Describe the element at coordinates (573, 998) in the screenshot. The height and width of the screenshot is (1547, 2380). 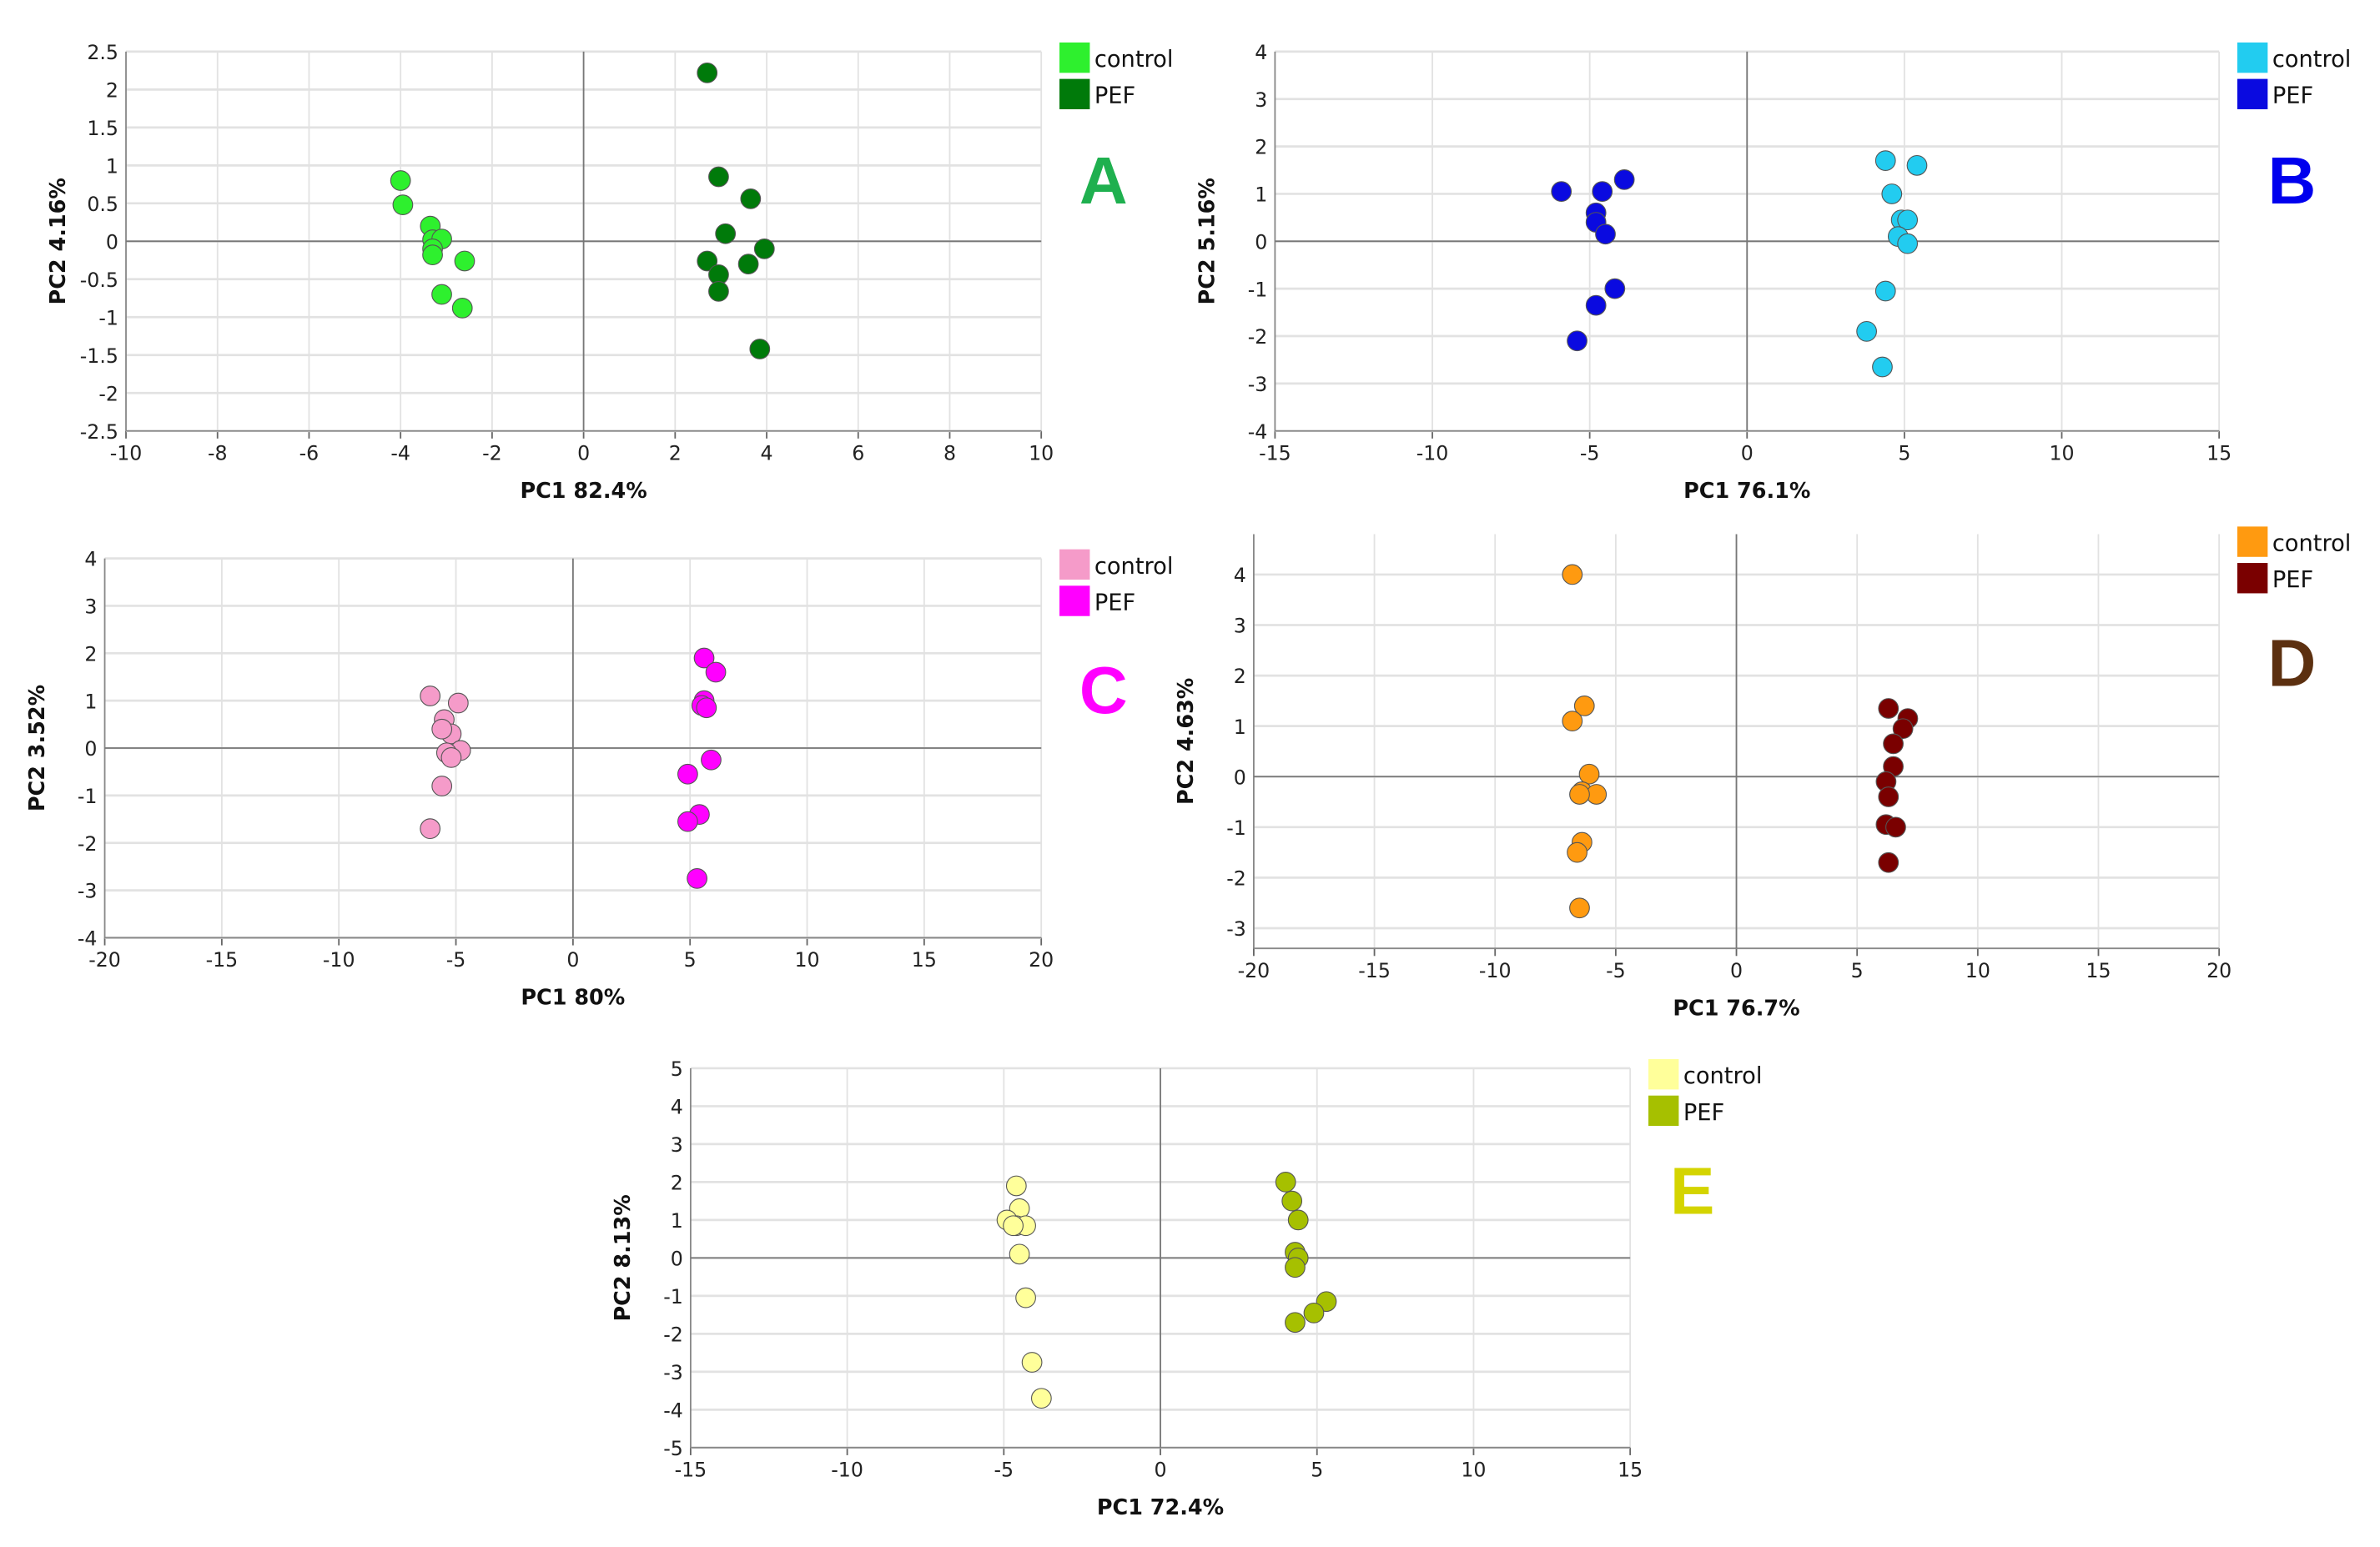
I see `x-axis-label: PC1 80%` at that location.